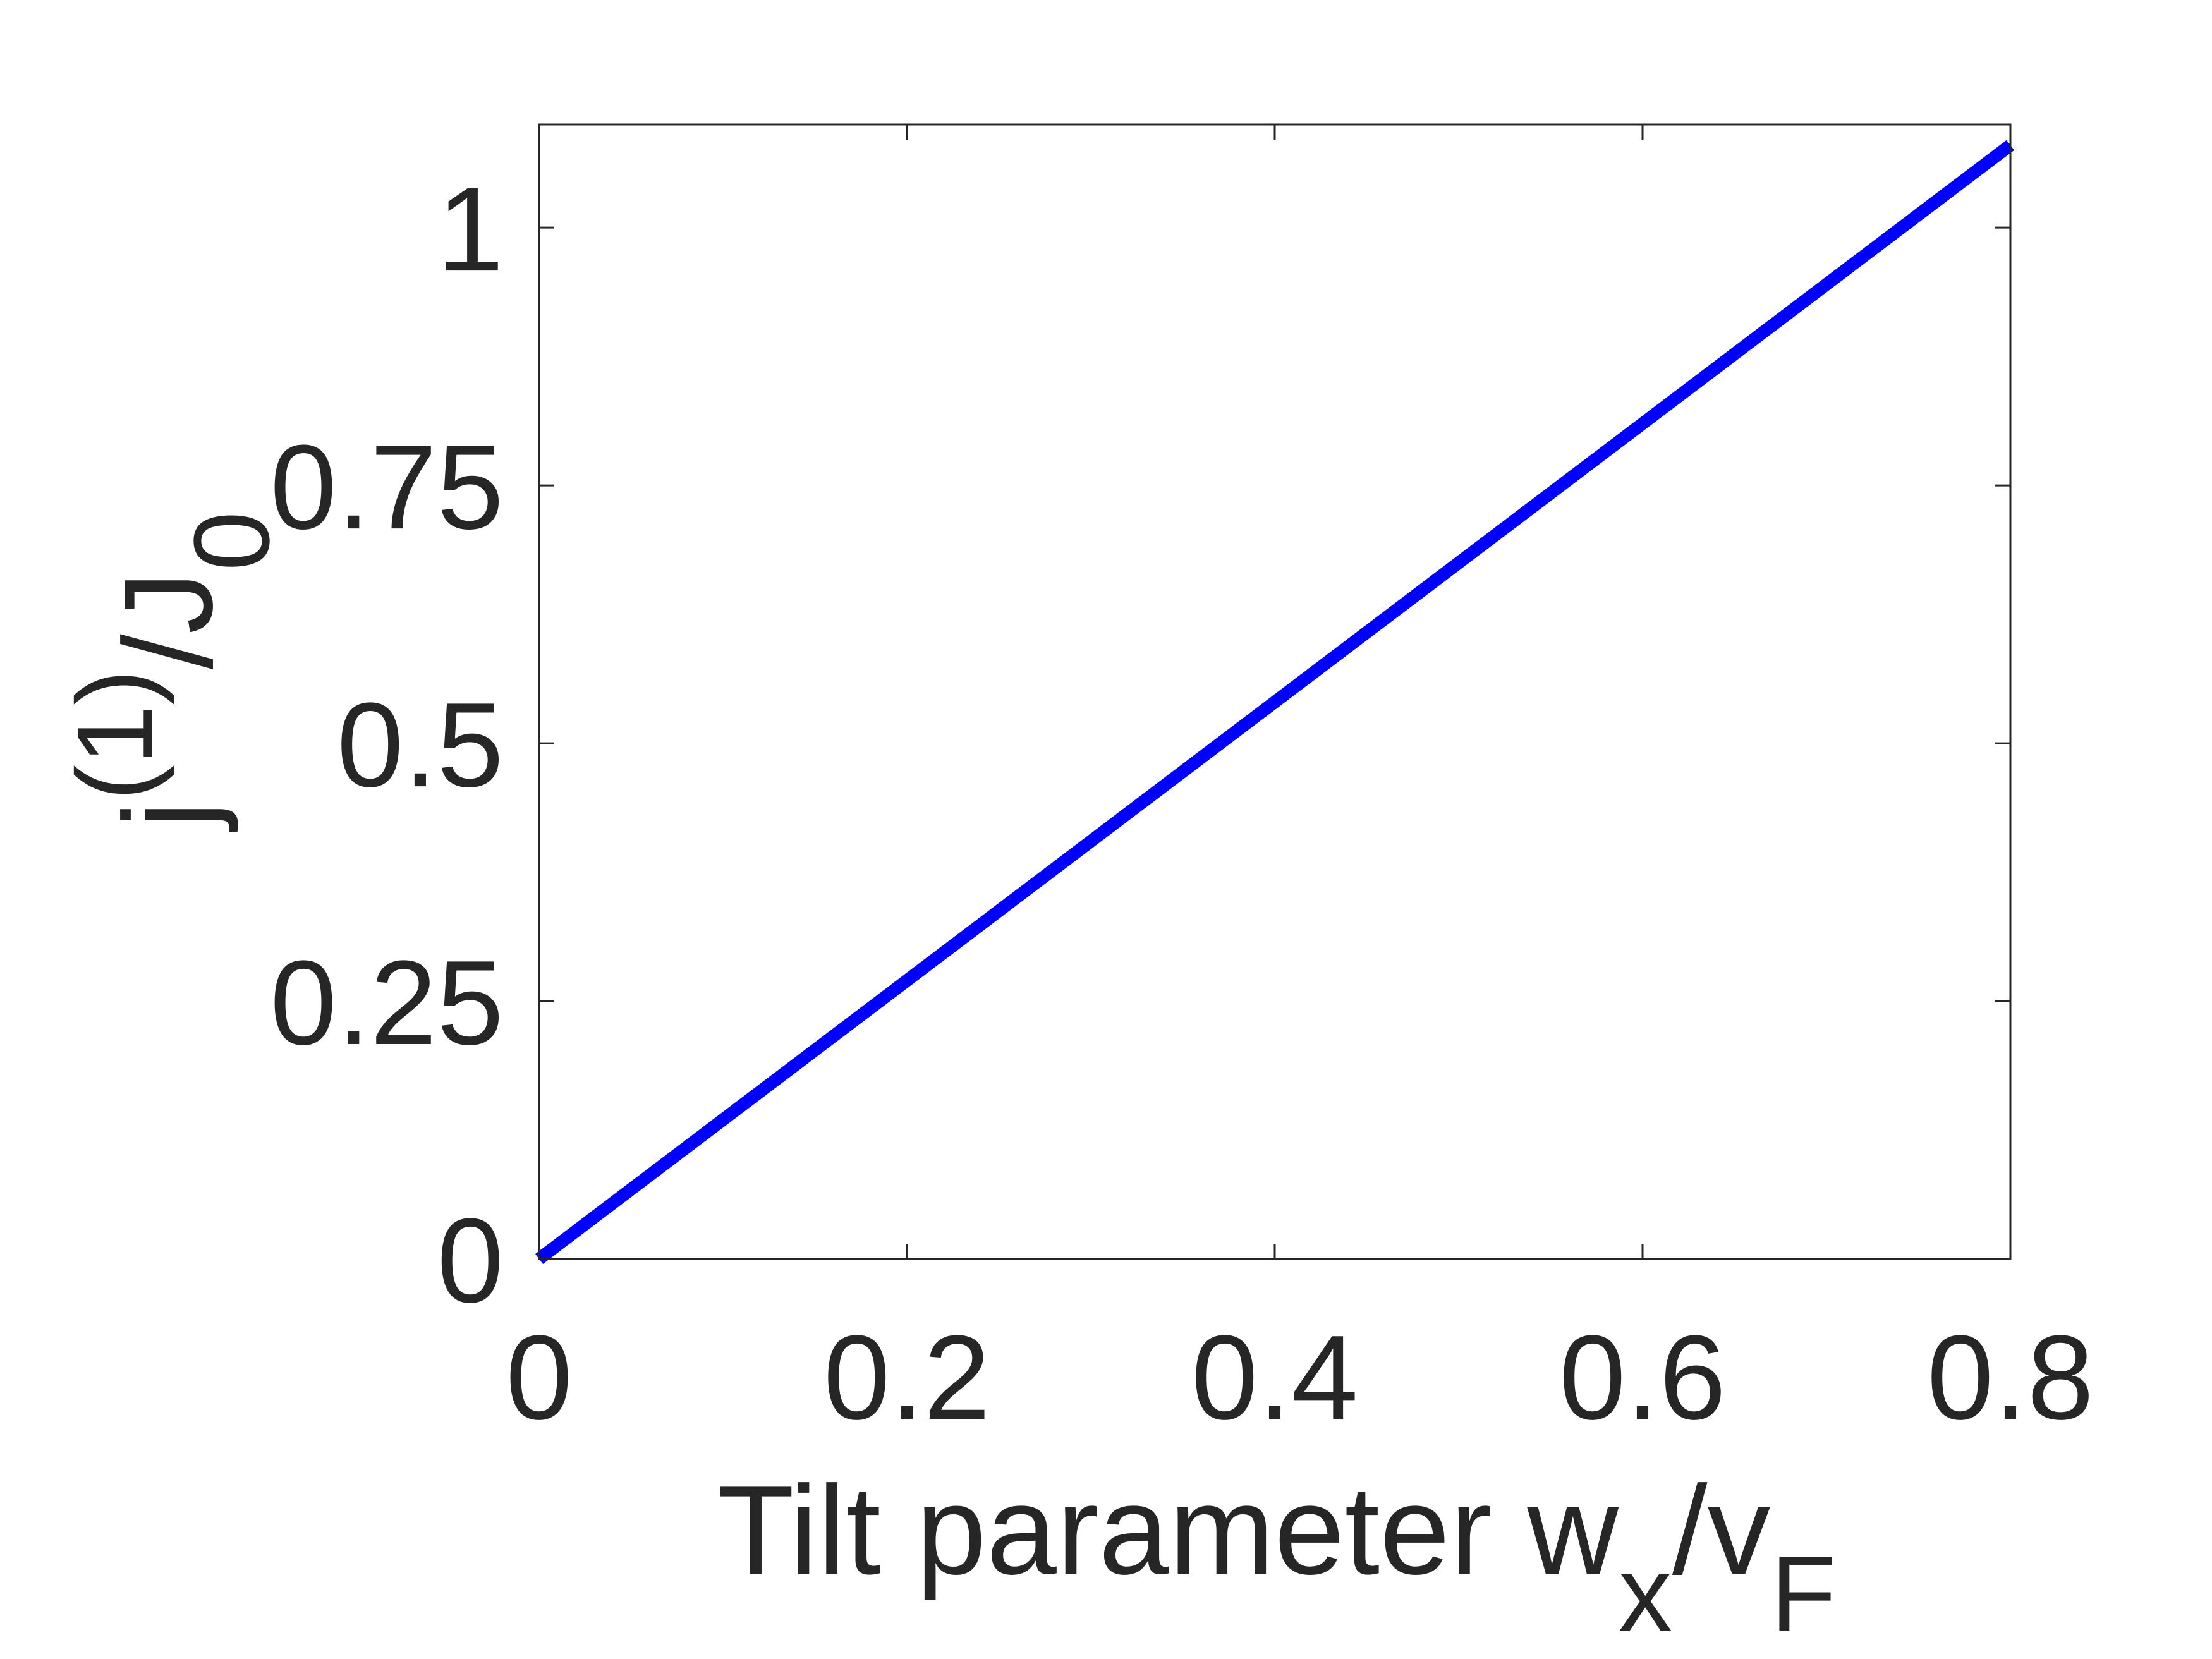 The height and width of the screenshot is (1659, 2212). Describe the element at coordinates (421, 745) in the screenshot. I see `y-tick-label: 0.5` at that location.